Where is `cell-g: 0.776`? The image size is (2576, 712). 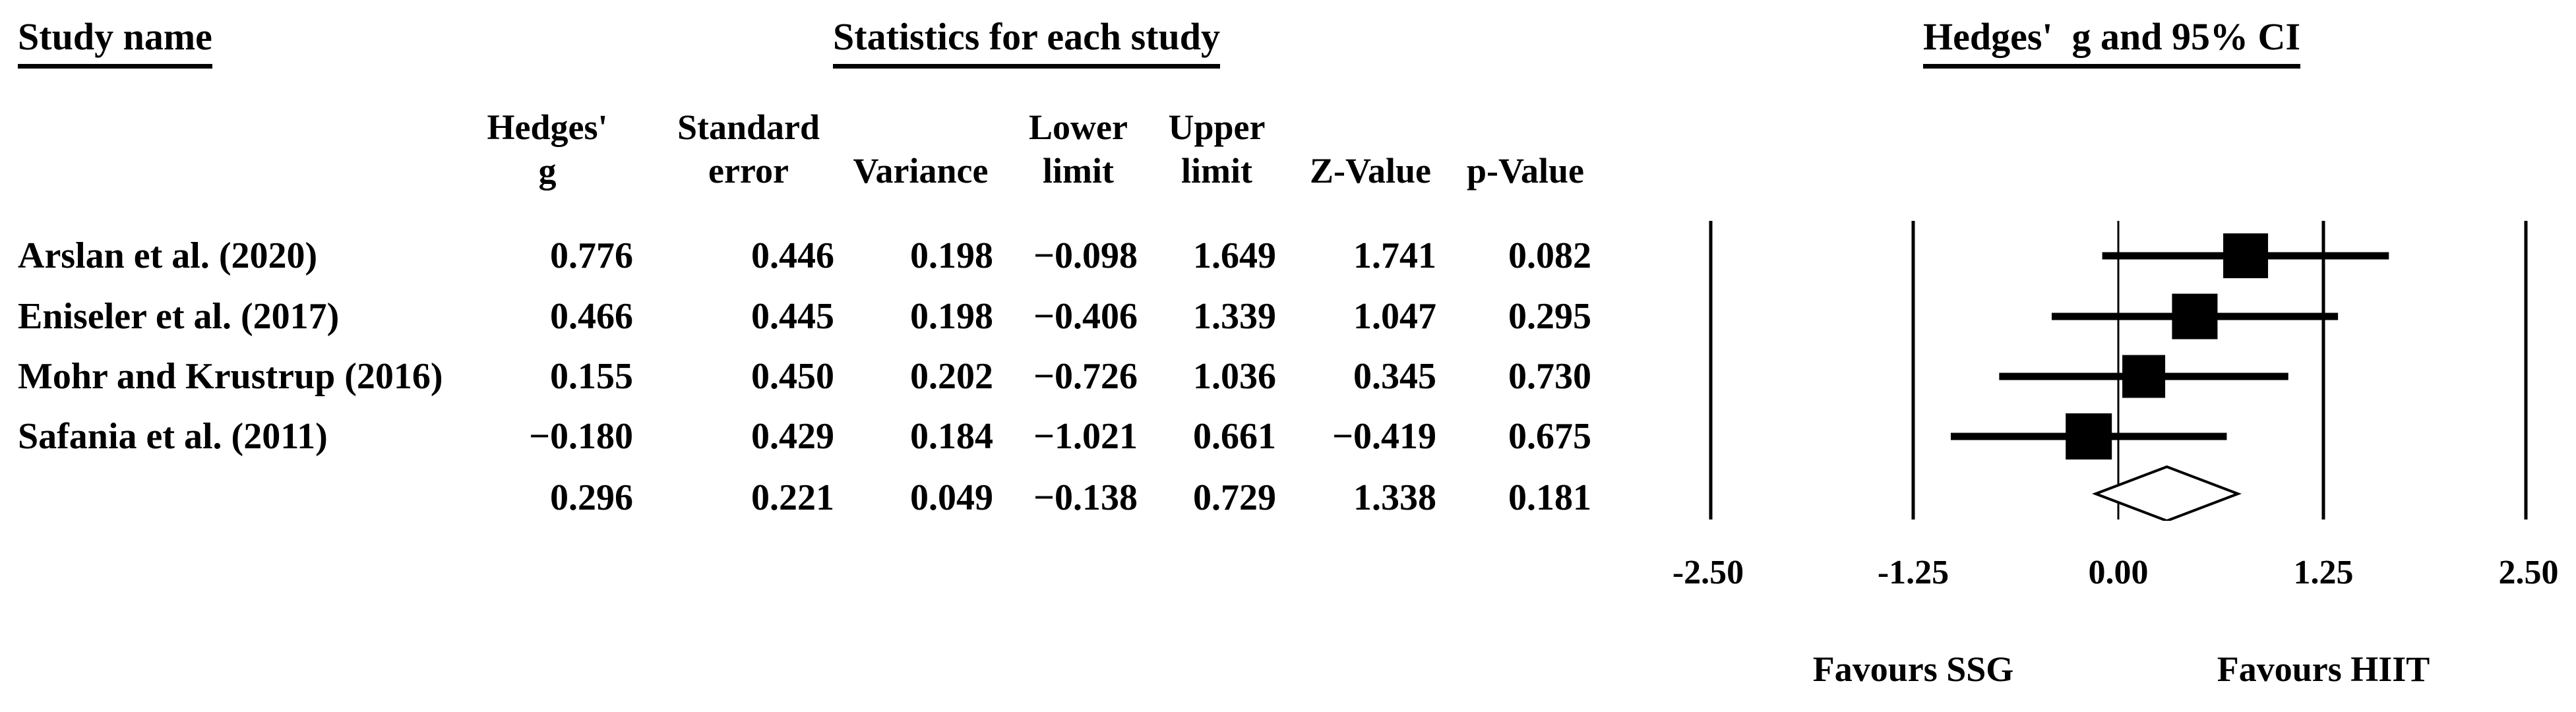
cell-g: 0.776 is located at coordinates (591, 255).